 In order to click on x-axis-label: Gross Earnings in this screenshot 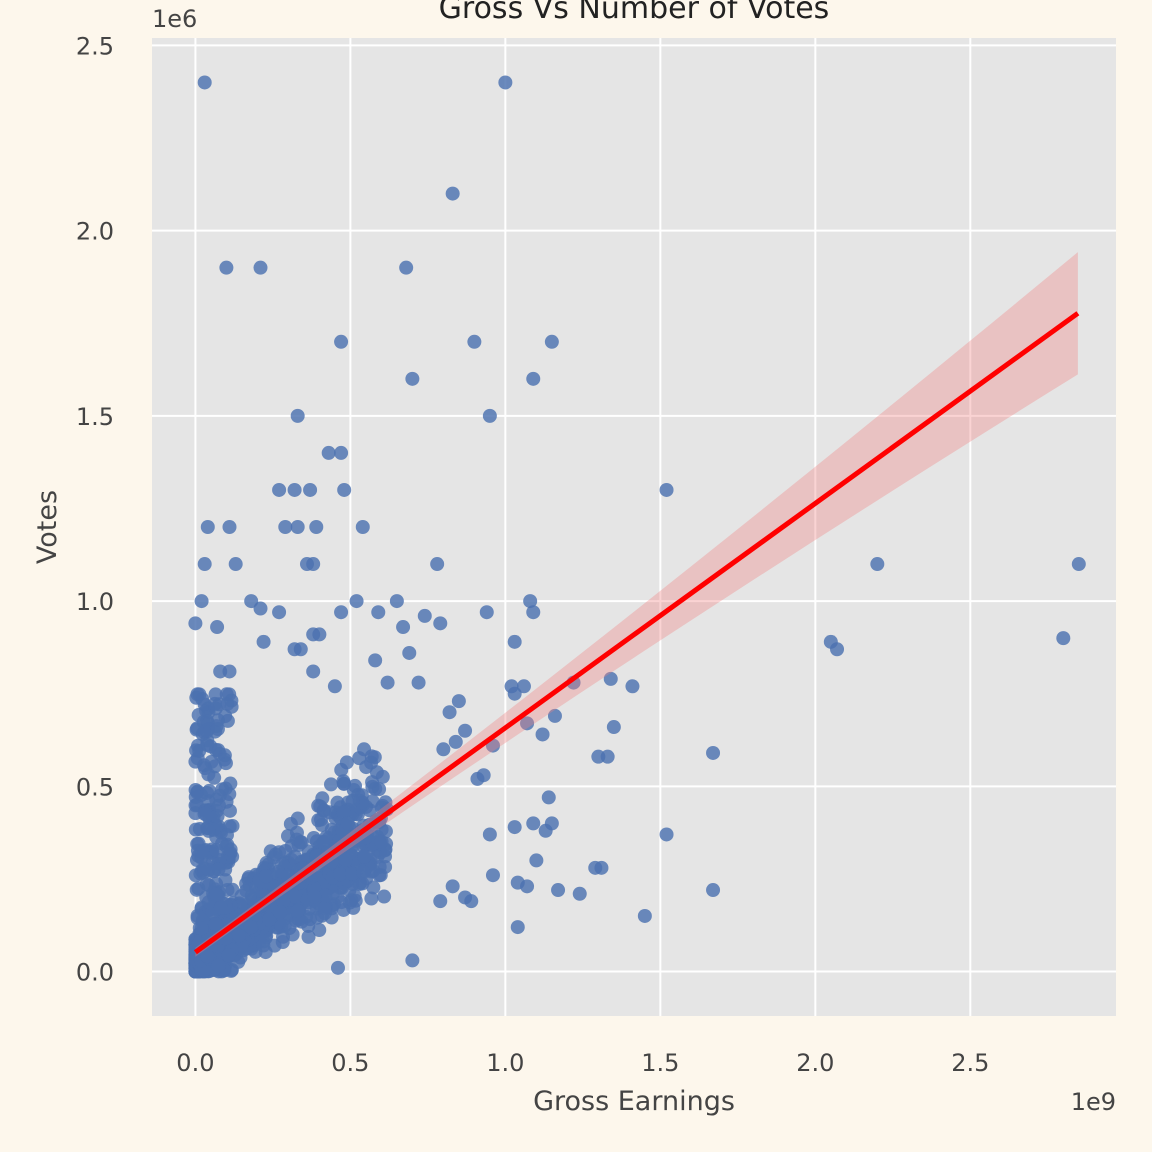, I will do `click(634, 1101)`.